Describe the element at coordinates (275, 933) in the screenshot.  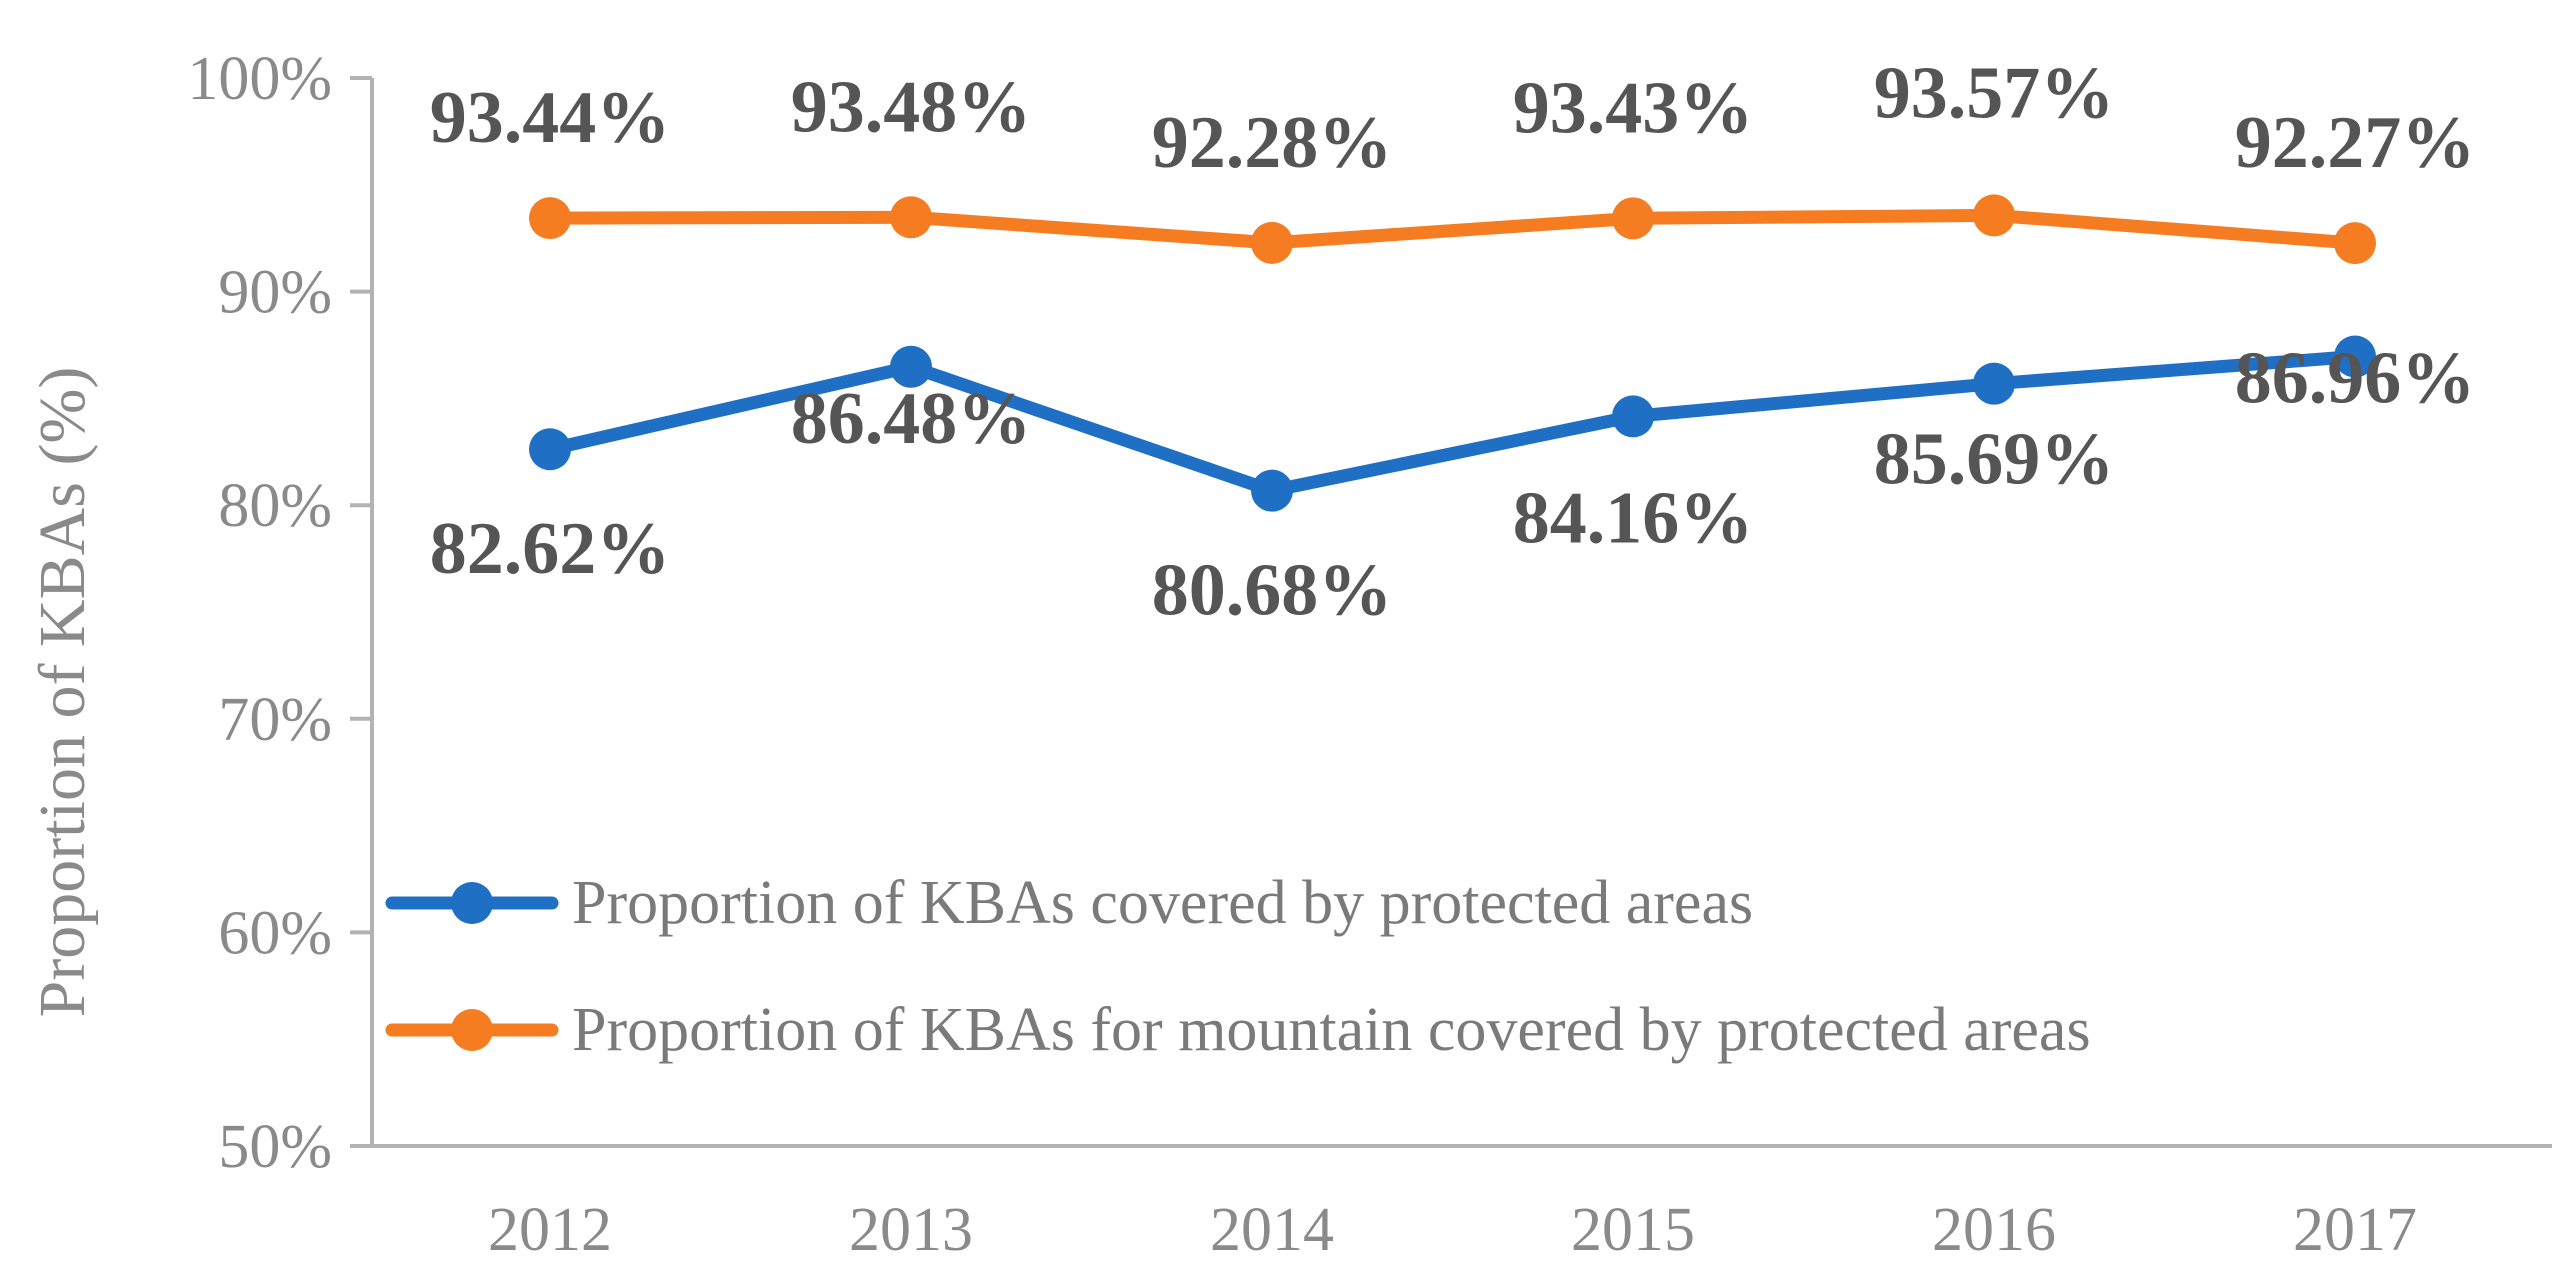
I see `y-tick-label: 60%` at that location.